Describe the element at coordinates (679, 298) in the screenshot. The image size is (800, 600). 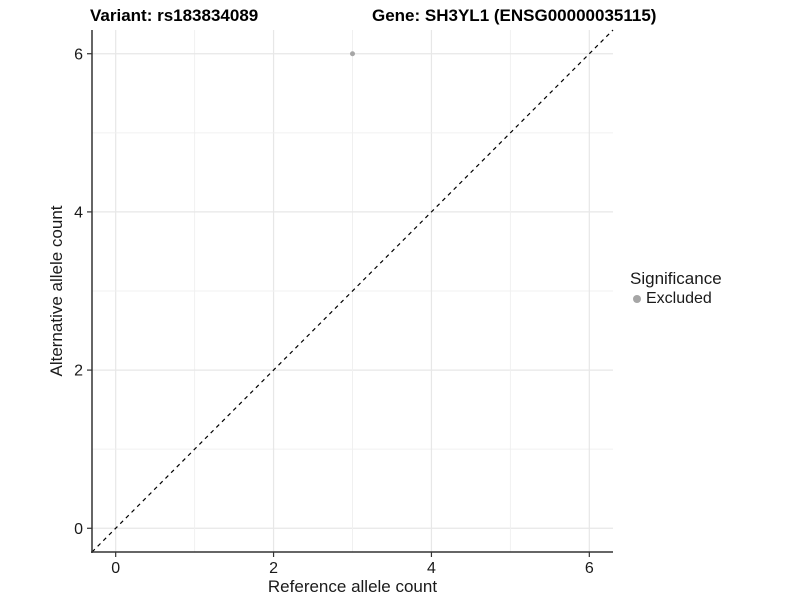
I see `legend-item-label: Excluded` at that location.